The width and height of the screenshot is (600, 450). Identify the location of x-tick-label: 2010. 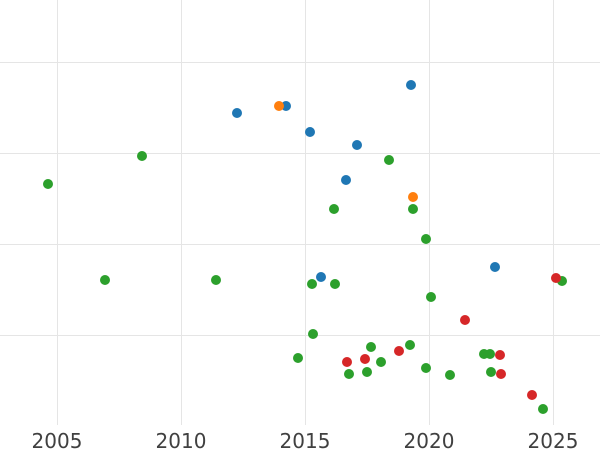
(181, 439).